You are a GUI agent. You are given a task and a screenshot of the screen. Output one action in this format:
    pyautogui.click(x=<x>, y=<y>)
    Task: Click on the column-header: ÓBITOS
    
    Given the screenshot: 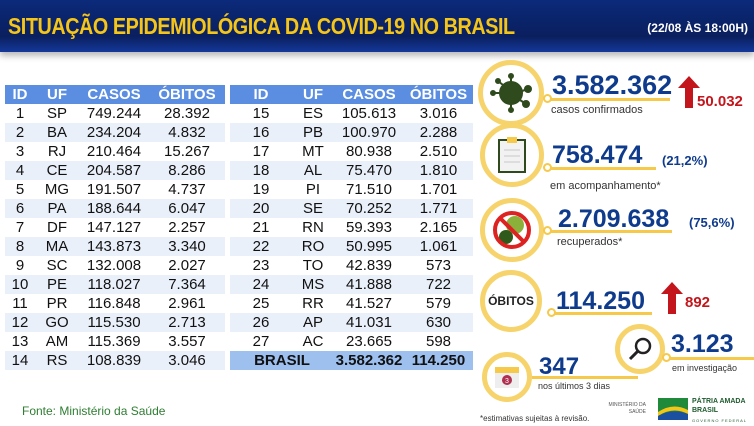 What is the action you would take?
    pyautogui.click(x=438, y=94)
    